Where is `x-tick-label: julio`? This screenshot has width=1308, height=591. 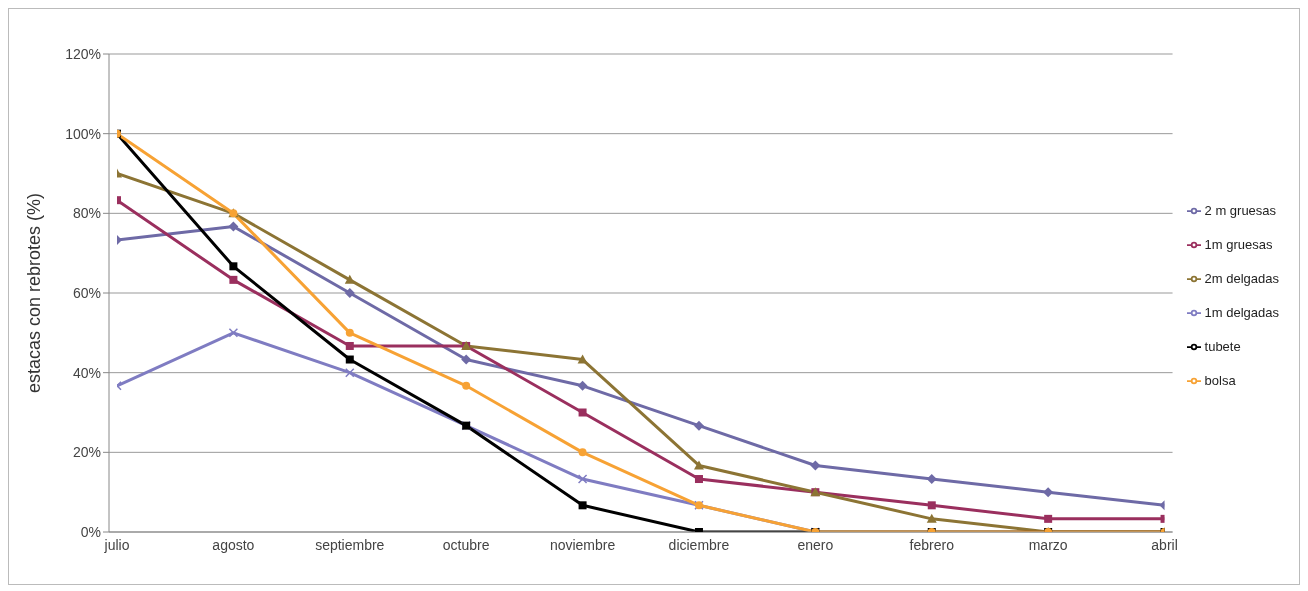
x-tick-label: julio is located at coordinates (116, 544).